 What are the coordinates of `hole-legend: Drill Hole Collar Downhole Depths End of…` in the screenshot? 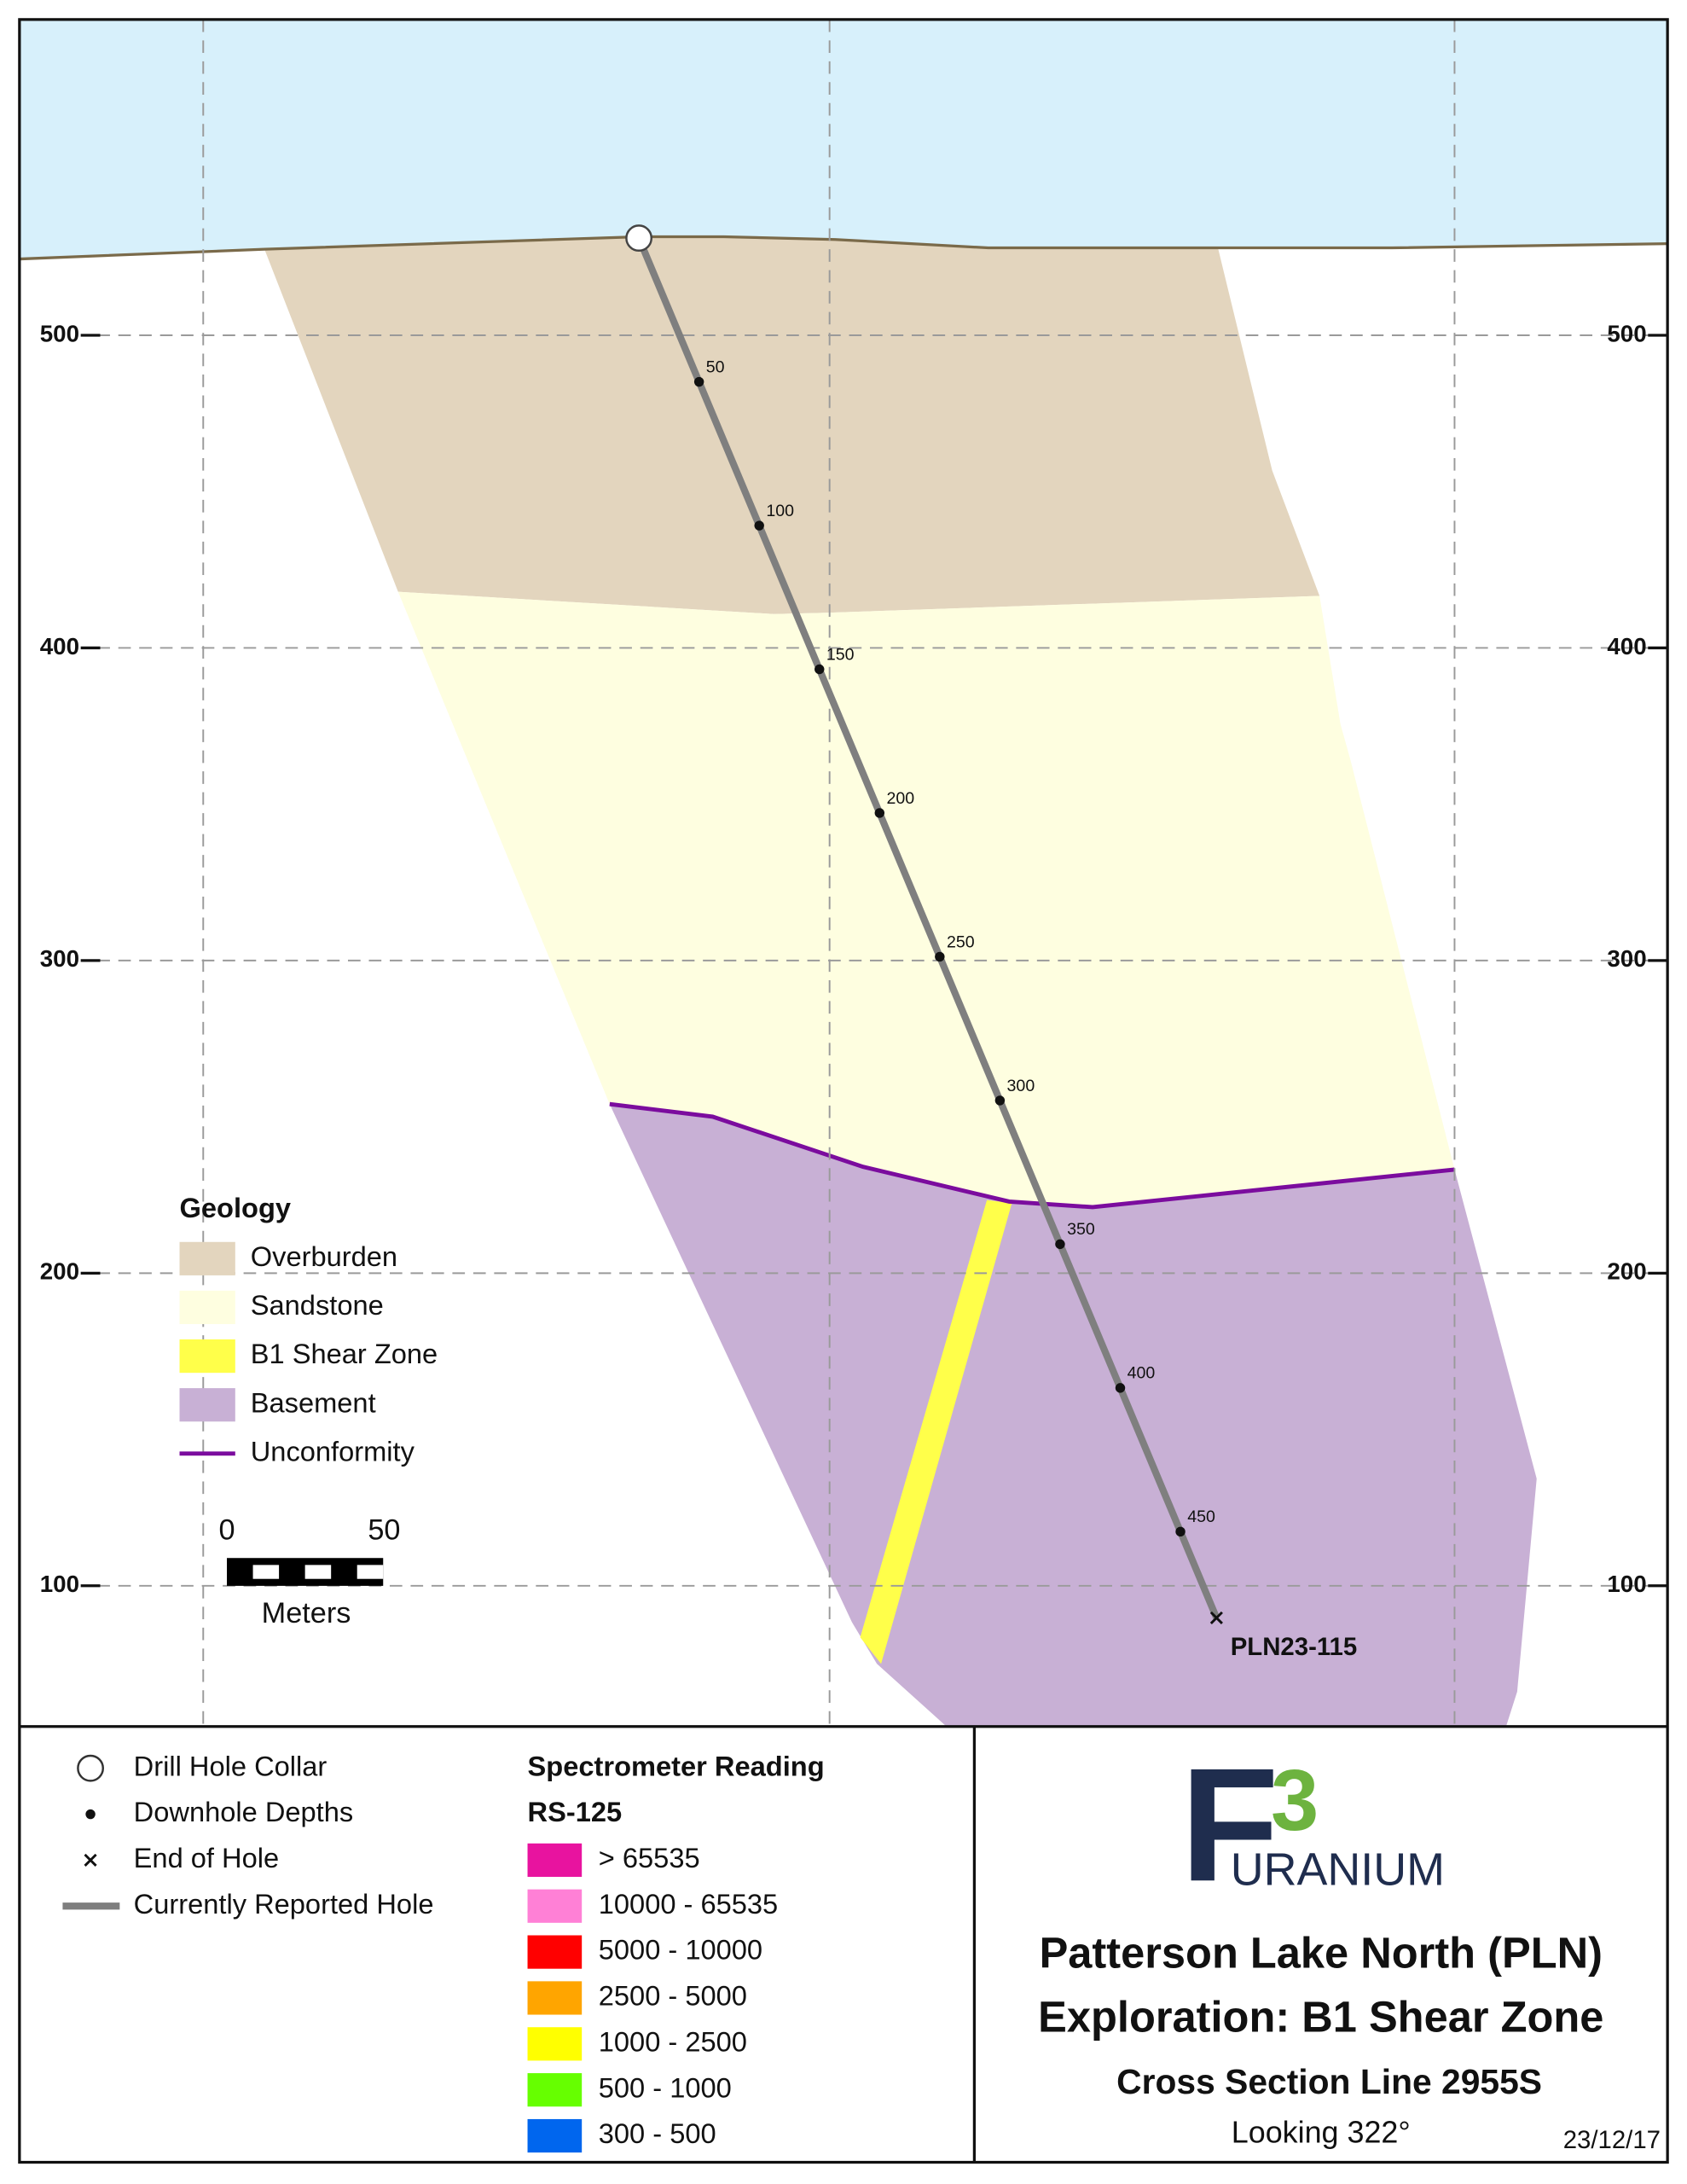 It's located at (248, 1835).